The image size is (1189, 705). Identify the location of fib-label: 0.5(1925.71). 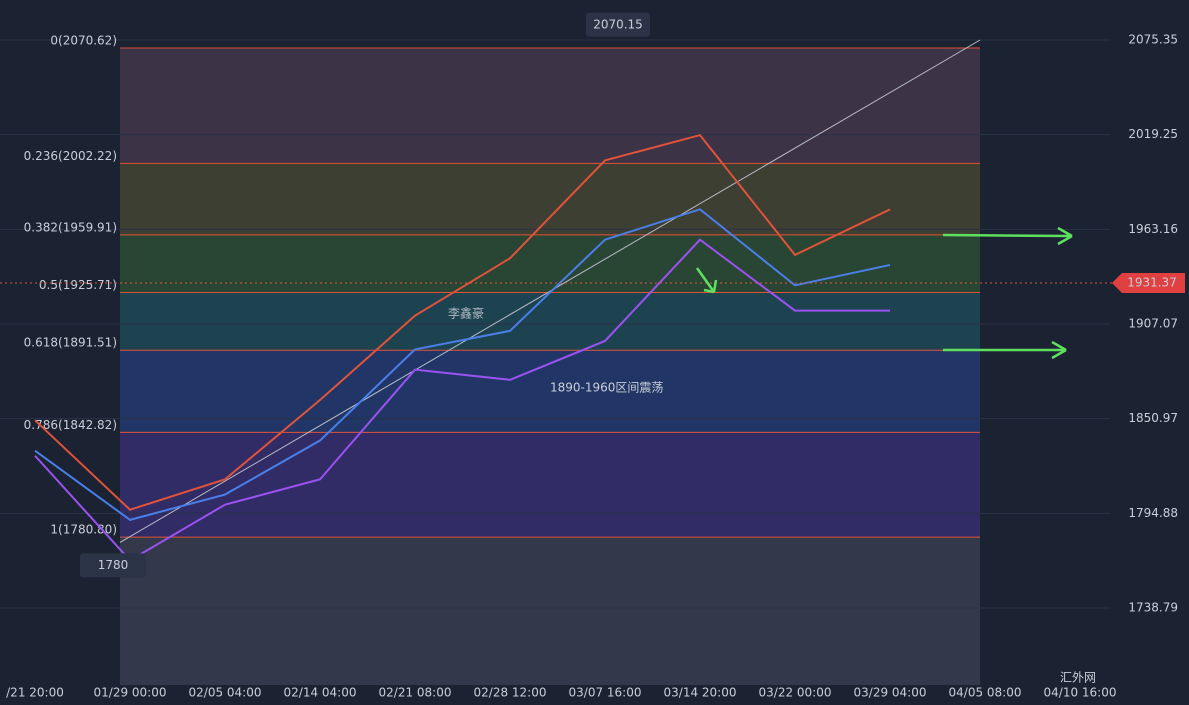
(78, 285).